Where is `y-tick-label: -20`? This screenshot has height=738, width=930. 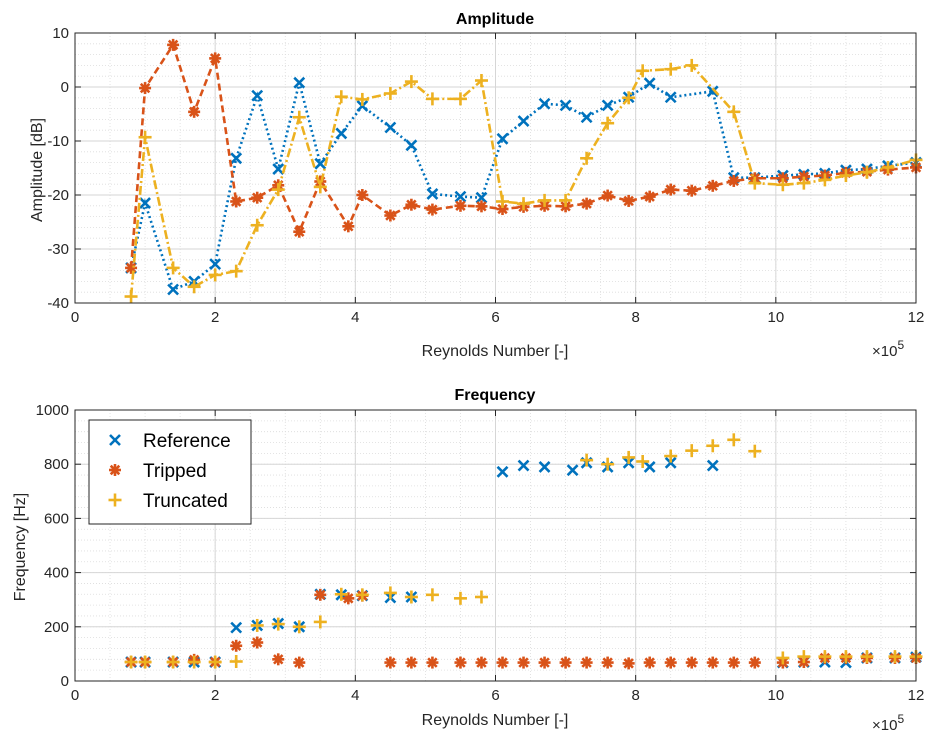 y-tick-label: -20 is located at coordinates (58, 195).